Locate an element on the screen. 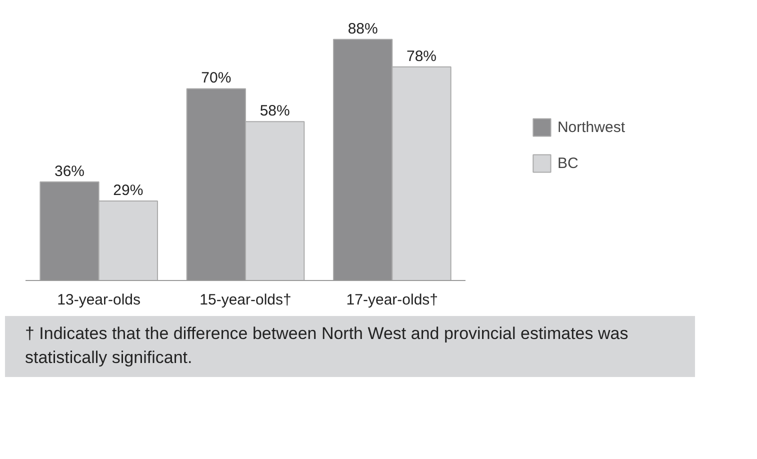  text: † Indicates that the difference between North West and provincial estimates was statistically significant. is located at coordinates (327, 346).